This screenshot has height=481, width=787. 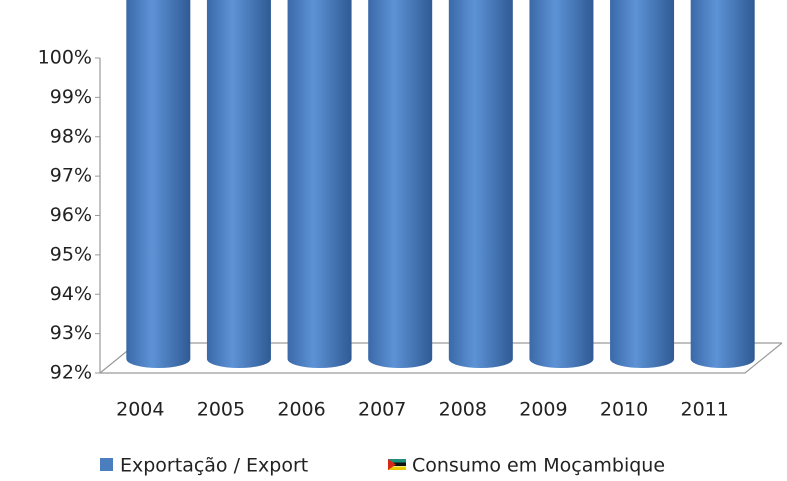 What do you see at coordinates (140, 410) in the screenshot?
I see `x-tick-label: 2004` at bounding box center [140, 410].